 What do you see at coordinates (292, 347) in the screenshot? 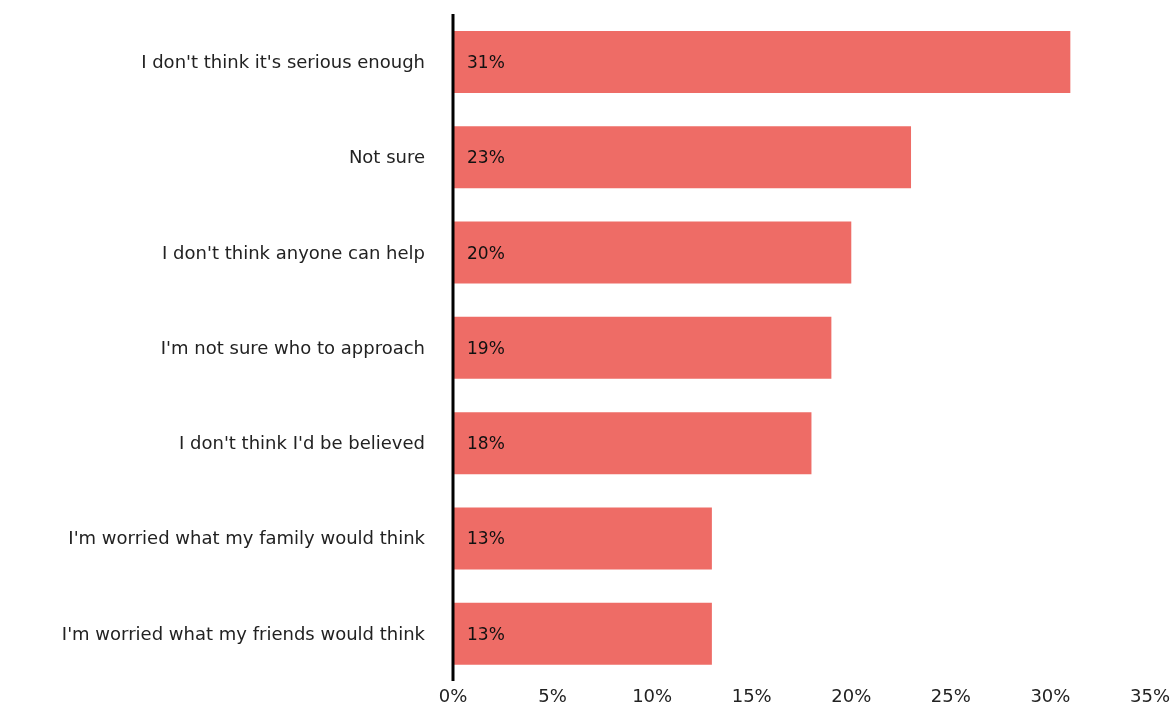
I see `y-tick-label: I'm not sure who to approach` at bounding box center [292, 347].